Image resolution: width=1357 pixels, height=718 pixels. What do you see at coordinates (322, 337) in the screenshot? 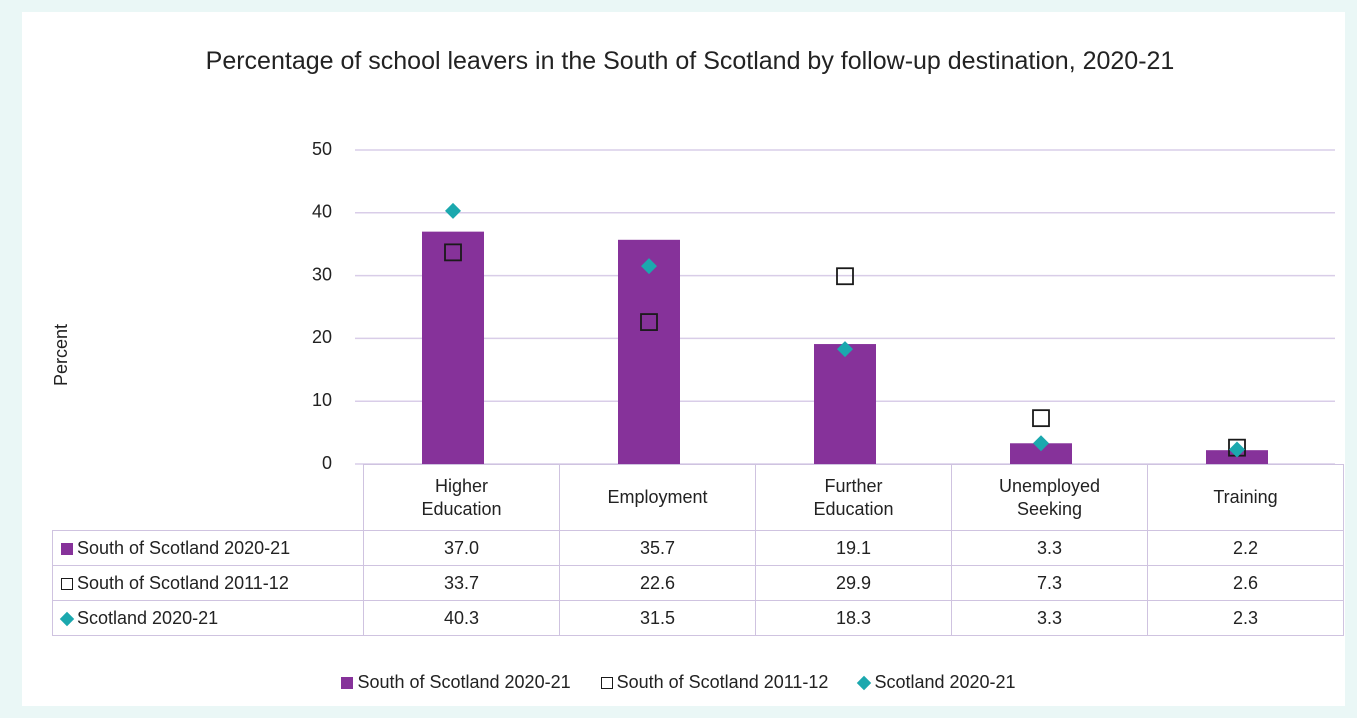
I see `y-tick-label: 20` at bounding box center [322, 337].